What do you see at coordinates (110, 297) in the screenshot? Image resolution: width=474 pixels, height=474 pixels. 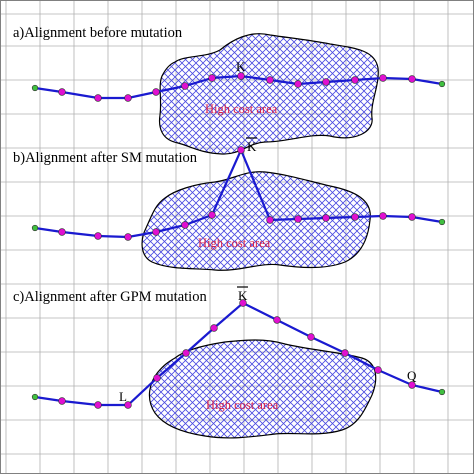 I see `panel-title-c: c)Alignment after GPM mutation` at bounding box center [110, 297].